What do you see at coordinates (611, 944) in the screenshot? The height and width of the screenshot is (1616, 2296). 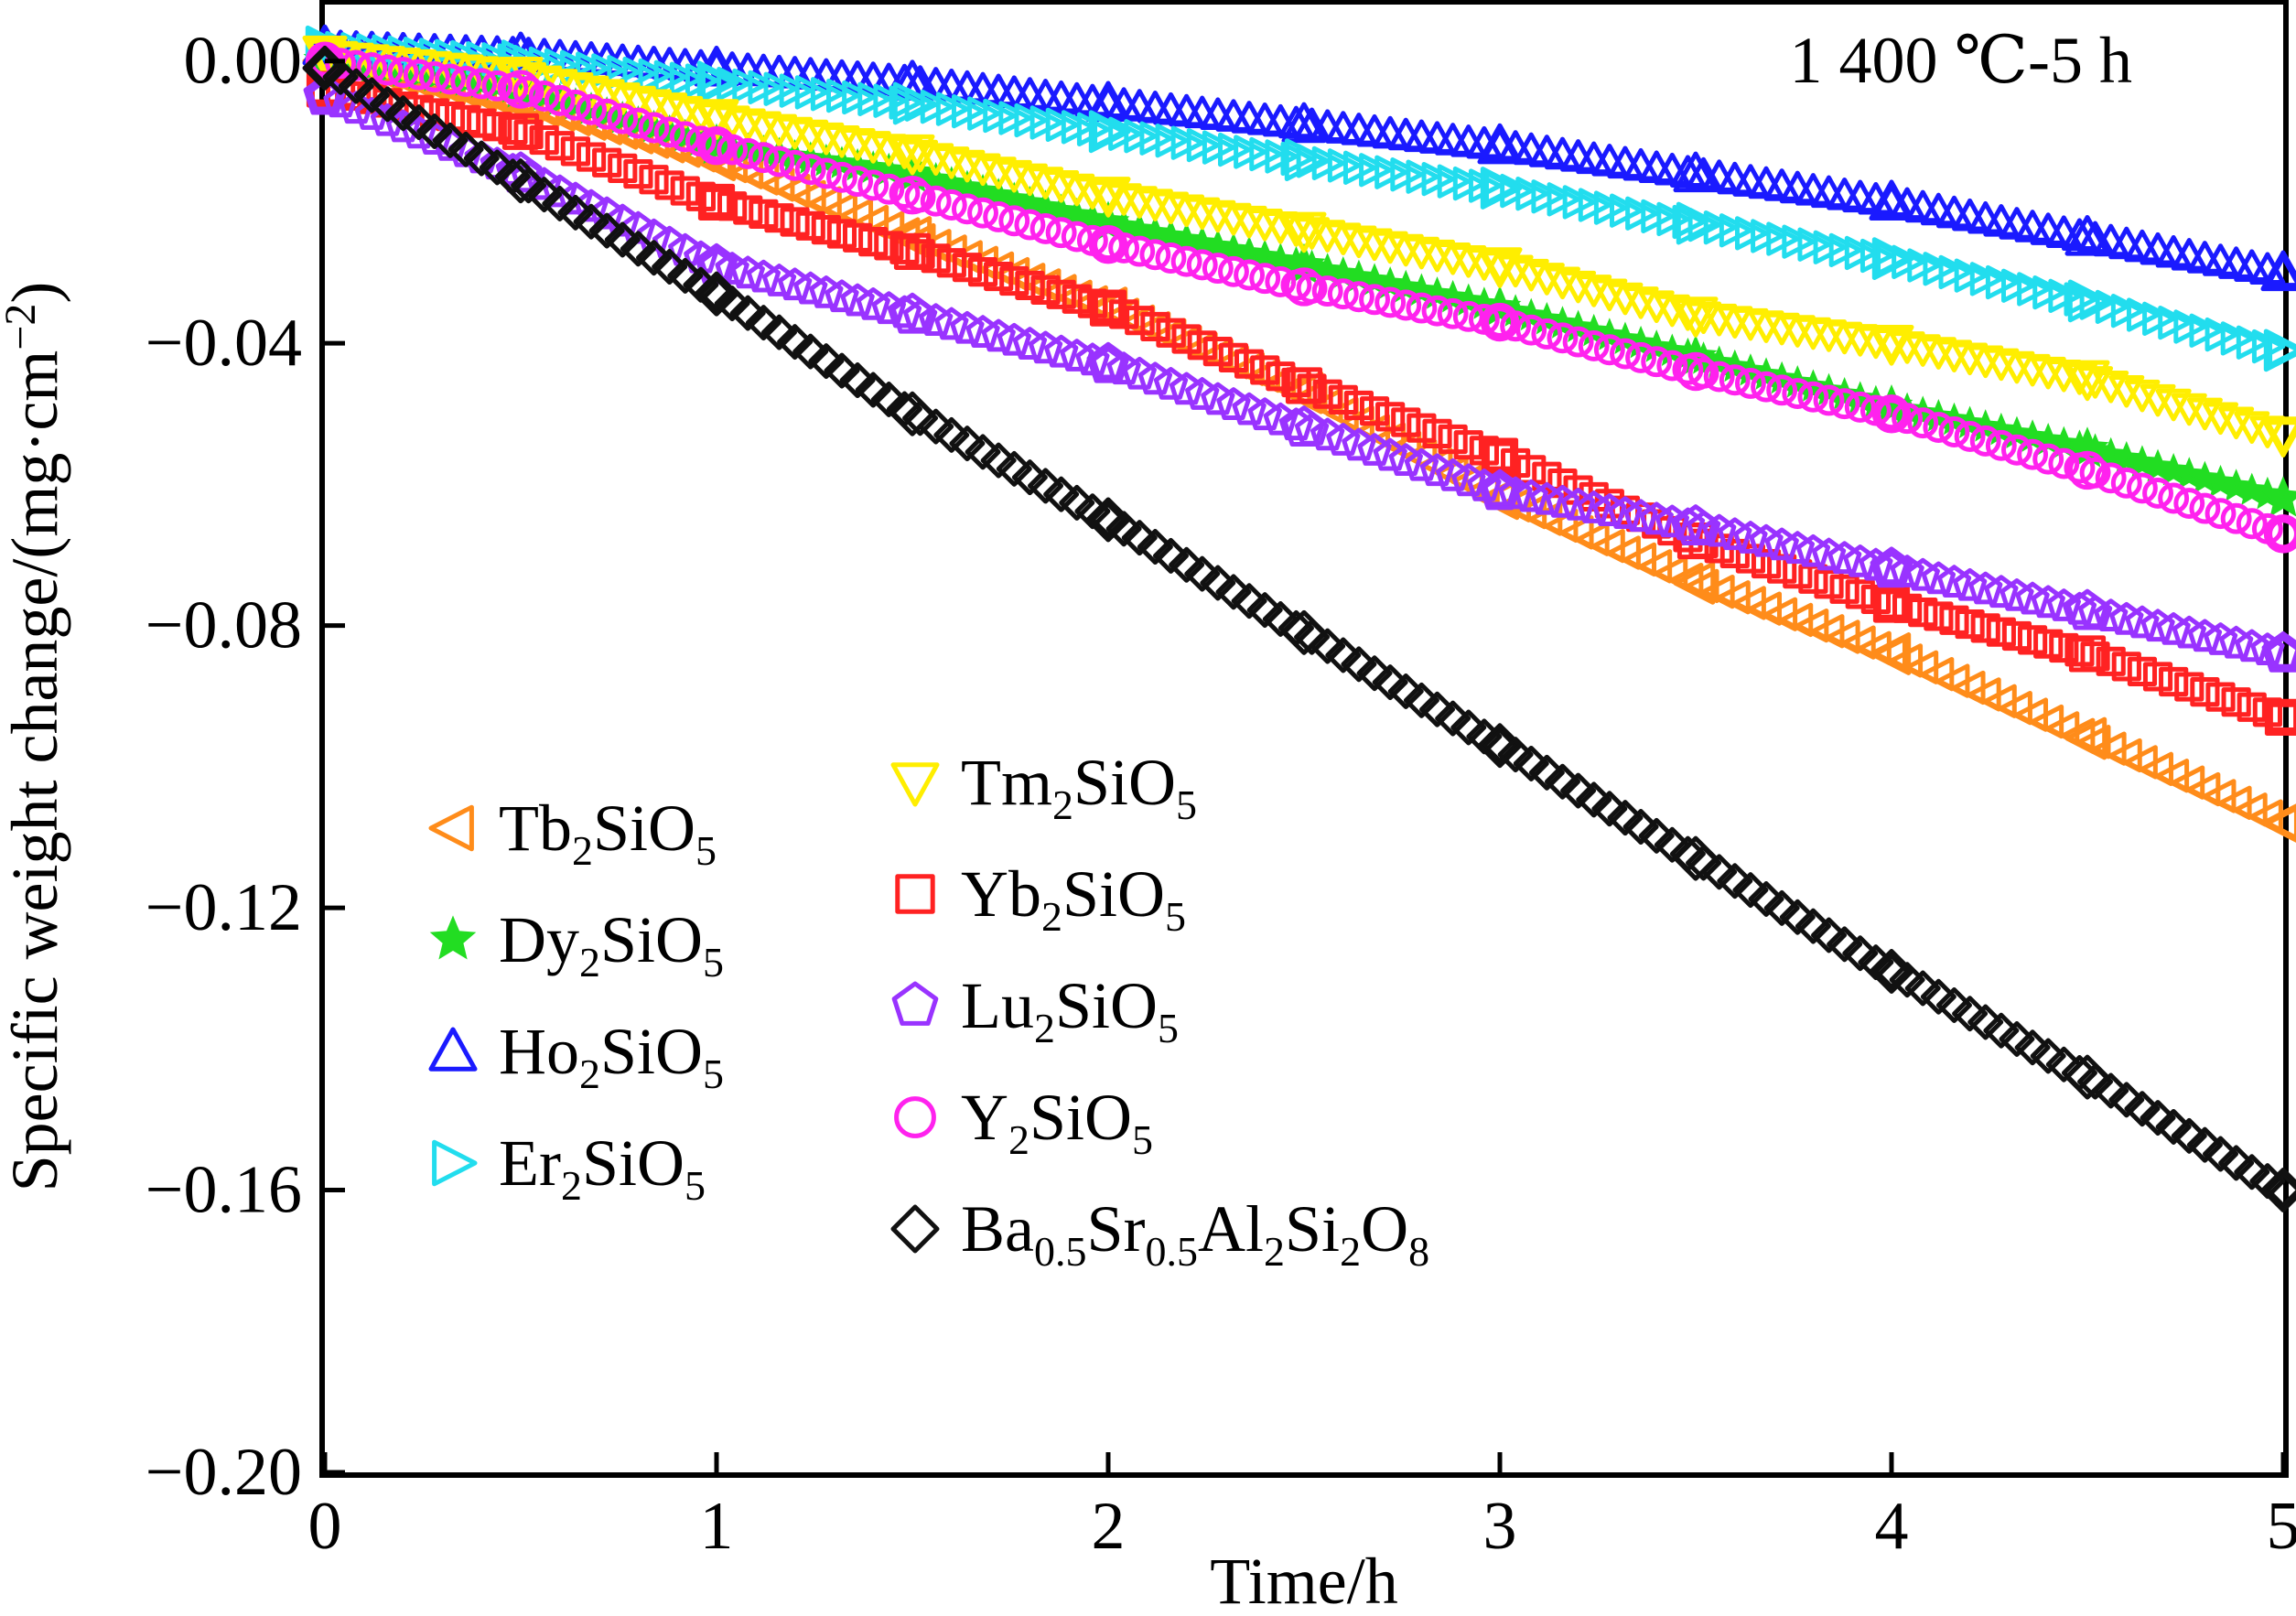 I see `legend-label: Dy2SiO5` at bounding box center [611, 944].